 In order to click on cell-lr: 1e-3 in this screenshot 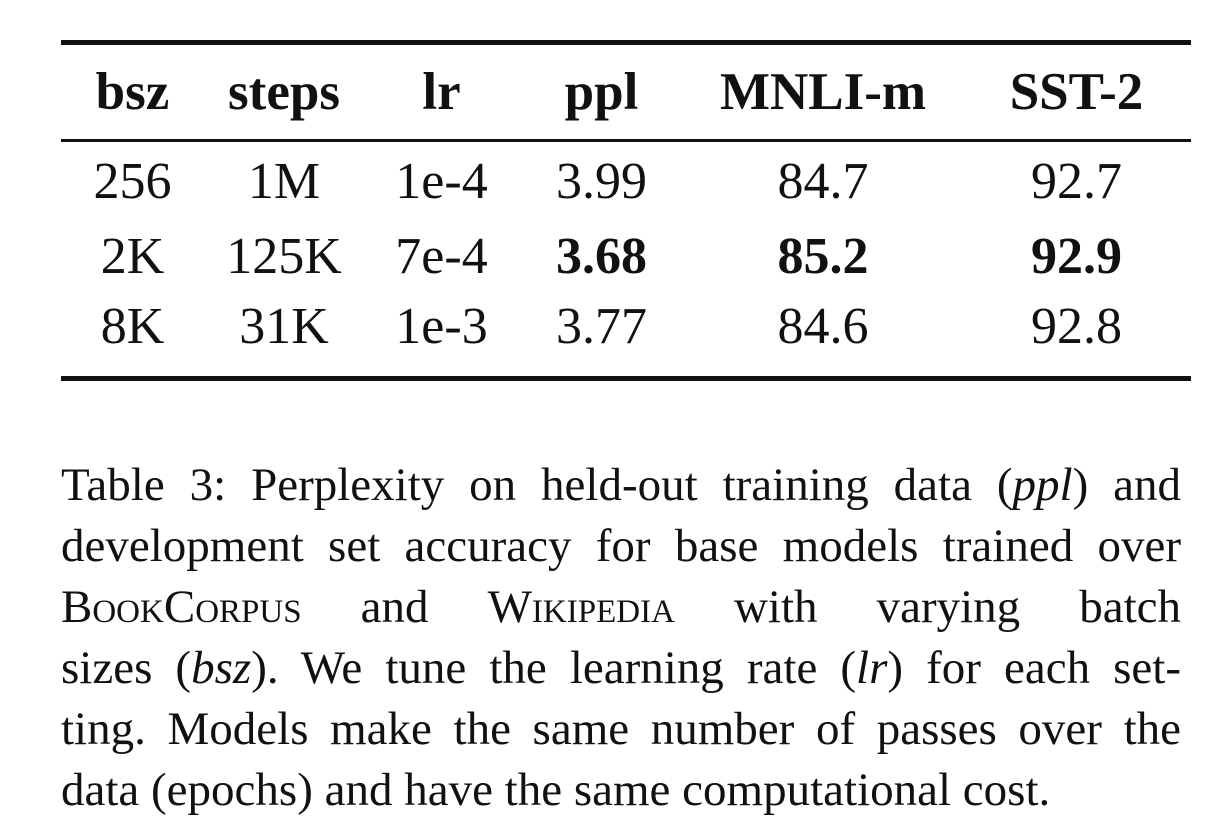, I will do `click(441, 326)`.